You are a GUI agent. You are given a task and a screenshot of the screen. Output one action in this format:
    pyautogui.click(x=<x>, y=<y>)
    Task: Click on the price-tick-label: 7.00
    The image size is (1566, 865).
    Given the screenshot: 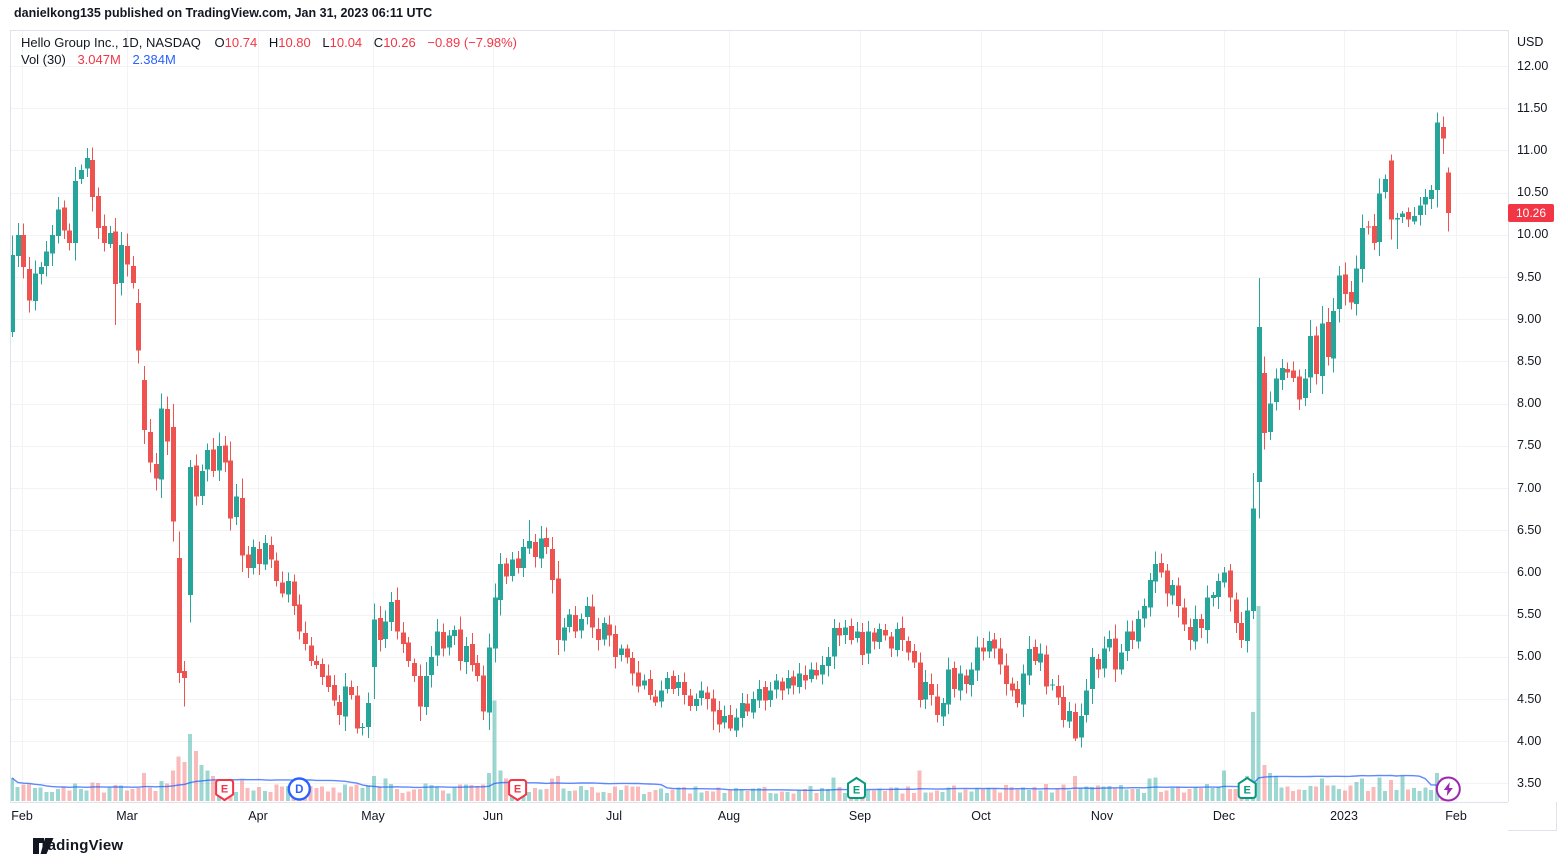 What is the action you would take?
    pyautogui.click(x=1529, y=487)
    